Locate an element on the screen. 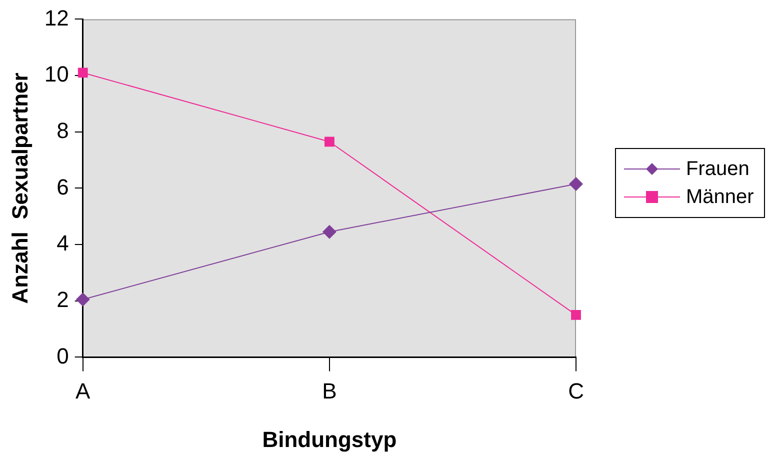  legend-label: Männer is located at coordinates (720, 197).